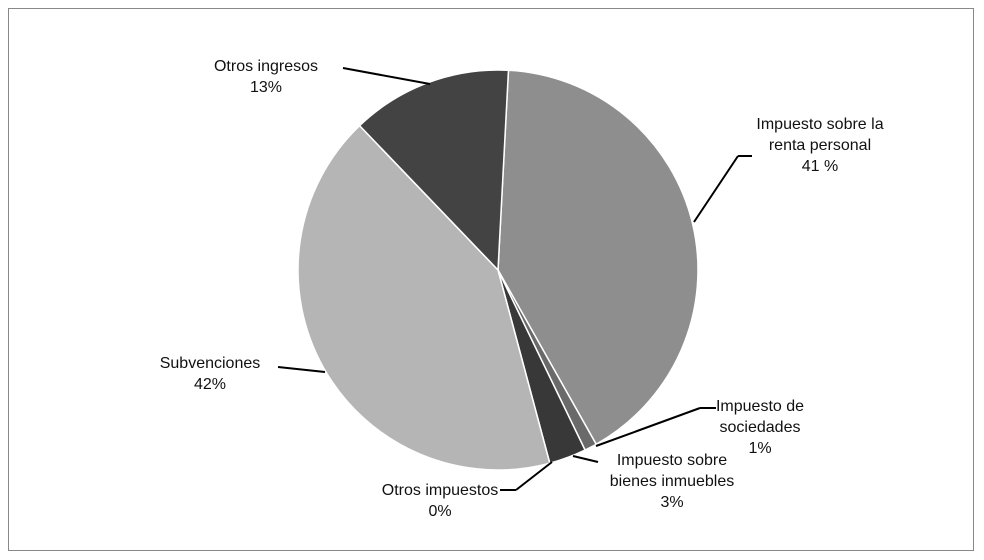 The height and width of the screenshot is (560, 984). Describe the element at coordinates (820, 135) in the screenshot. I see `category-label: Impuesto sobre la renta personal` at that location.